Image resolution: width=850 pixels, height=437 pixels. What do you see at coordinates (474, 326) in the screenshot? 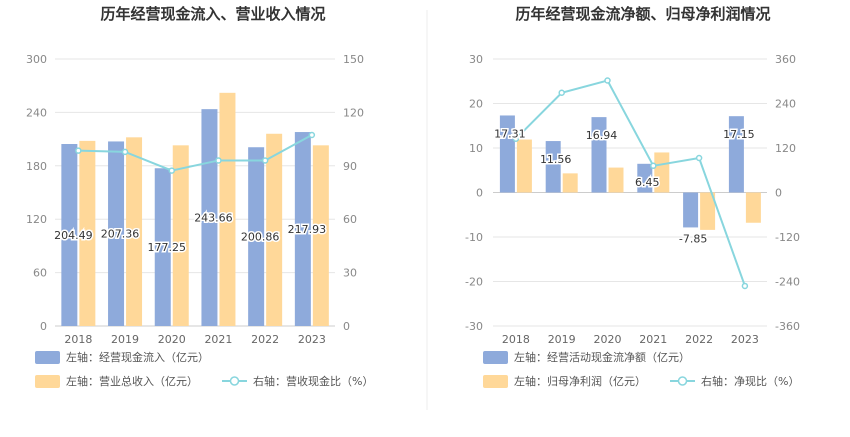
I see `left-axis-tick: -30` at bounding box center [474, 326].